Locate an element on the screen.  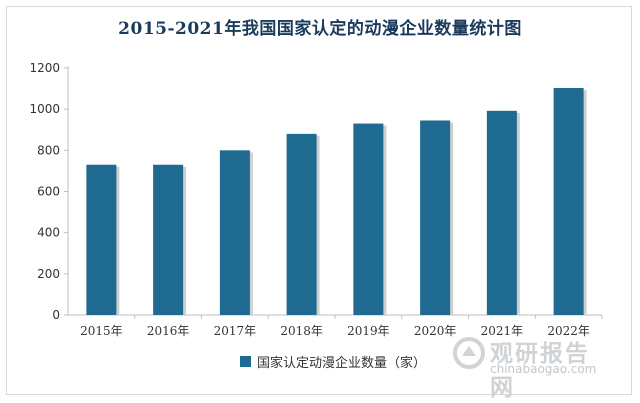
x-tick-label: 2015年 is located at coordinates (101, 331).